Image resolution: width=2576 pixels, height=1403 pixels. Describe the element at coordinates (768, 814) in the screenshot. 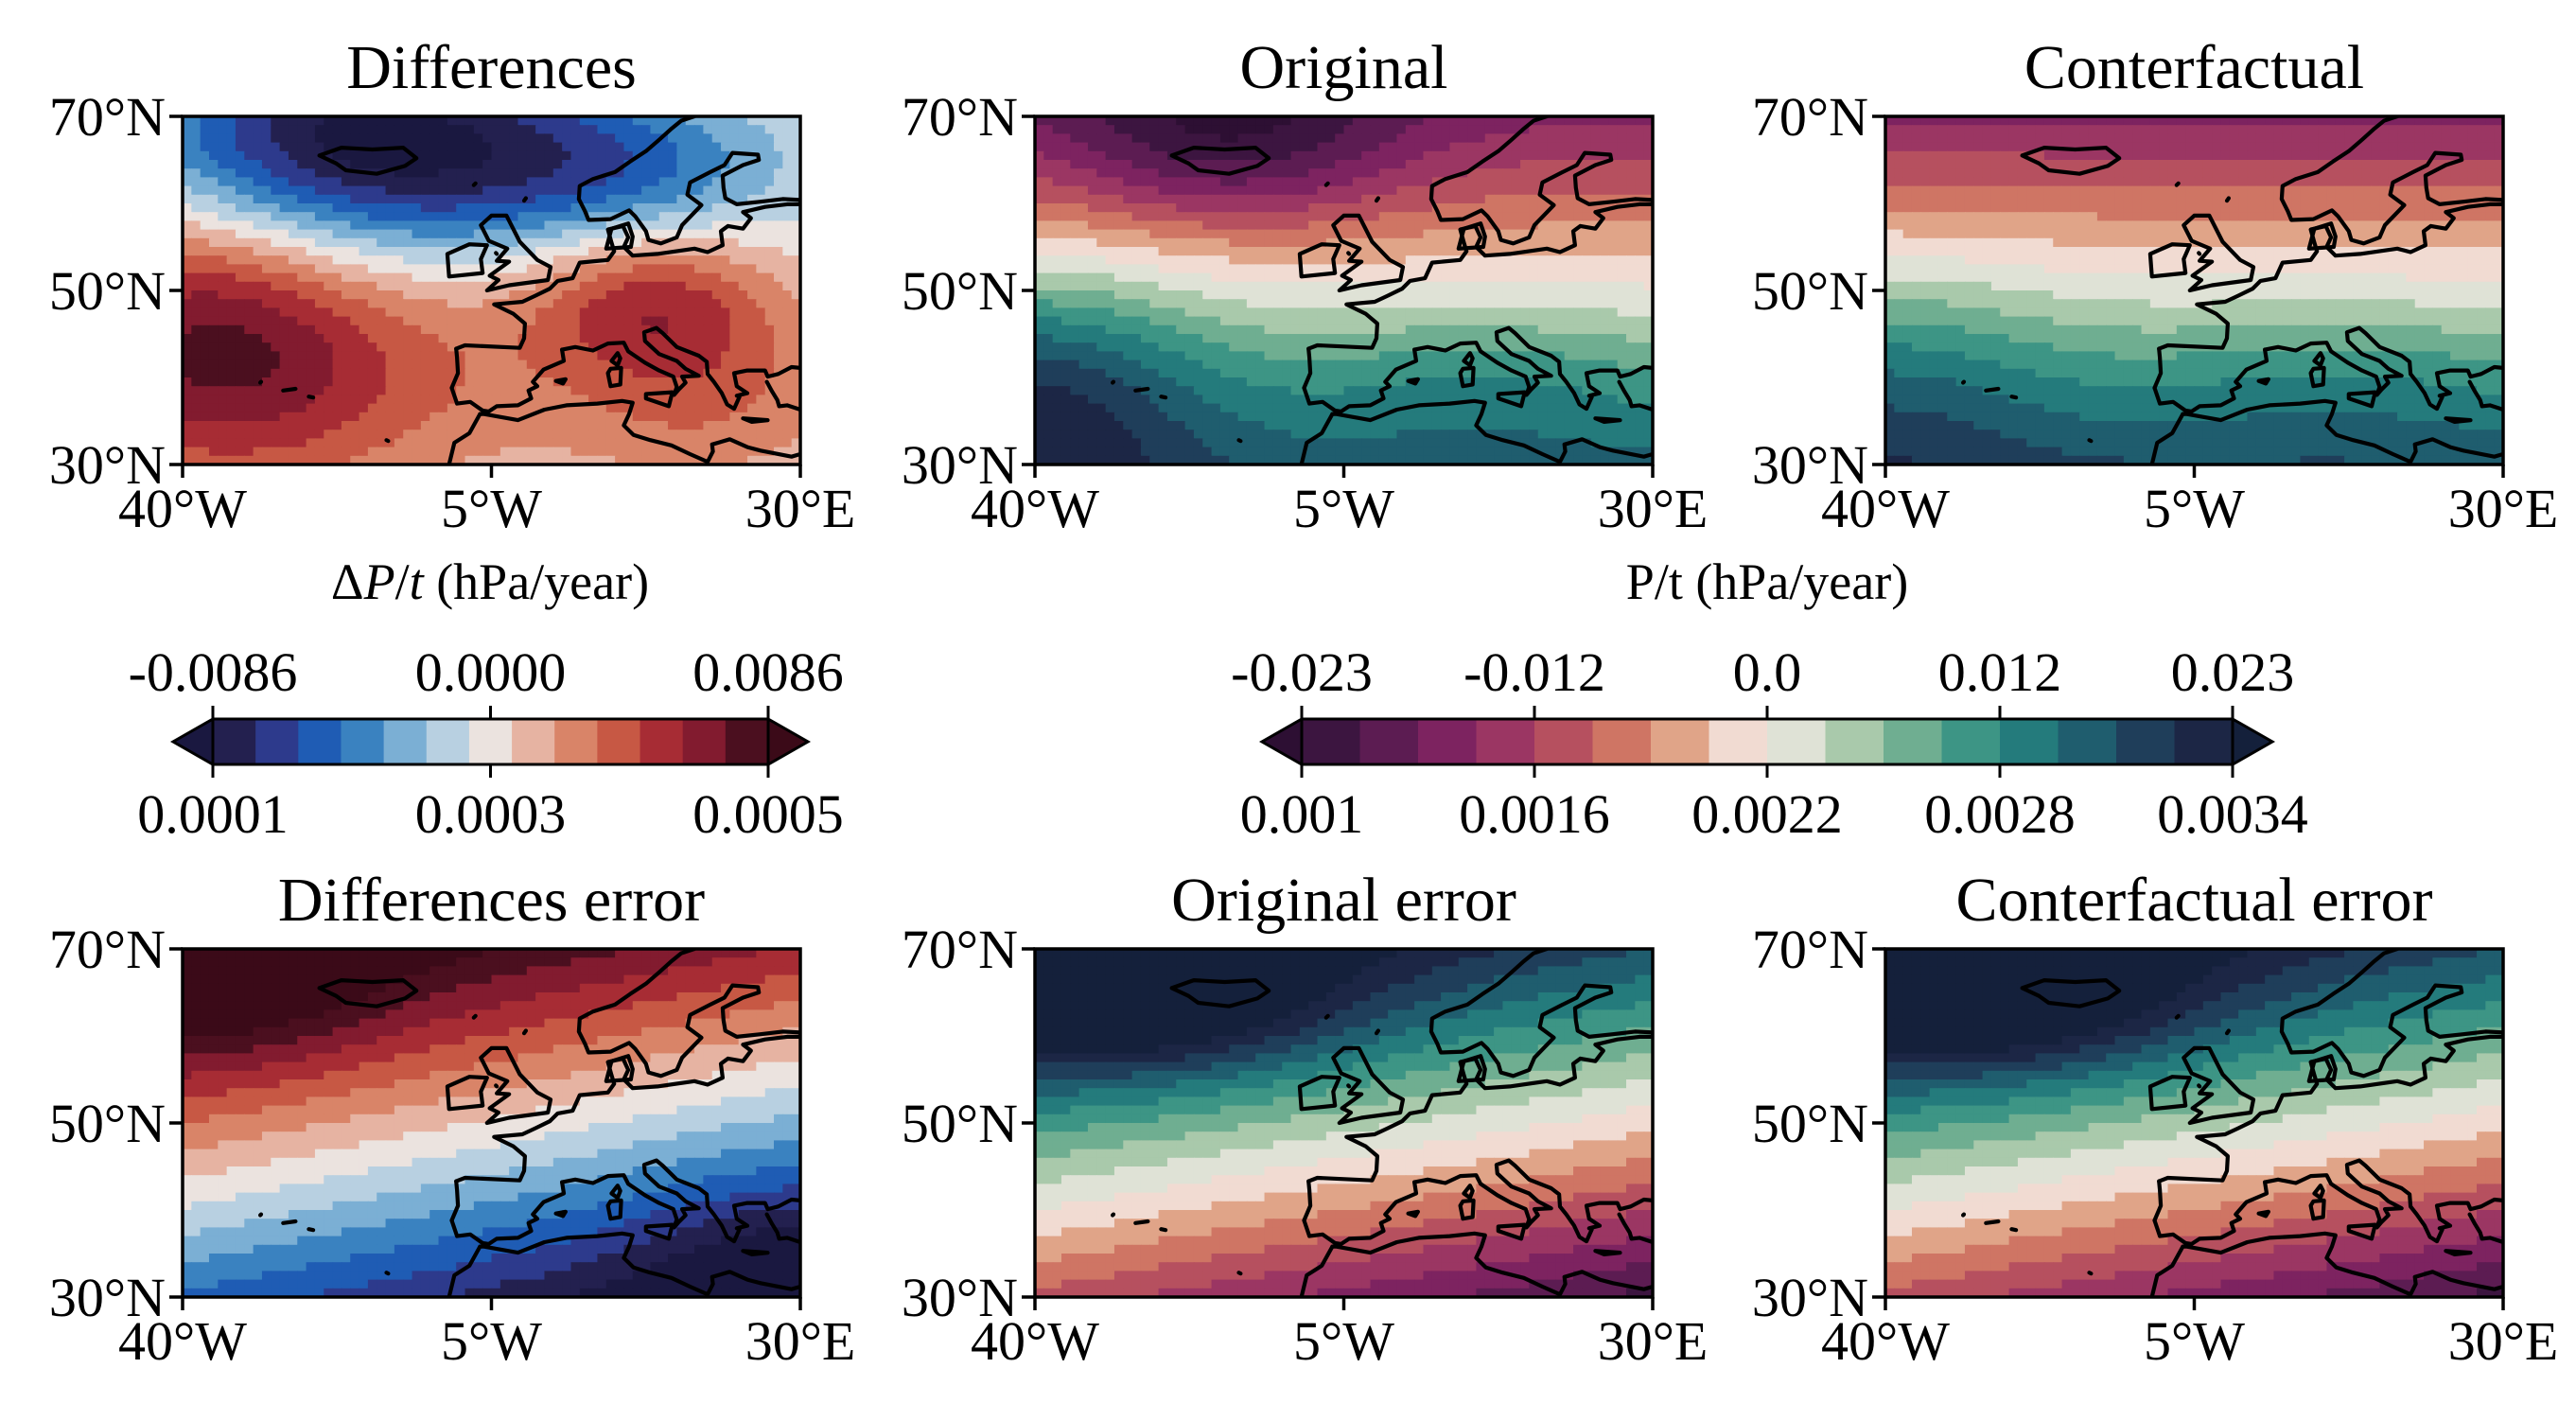

I see `colorbar-bottom-tick-label: 0.0005` at that location.